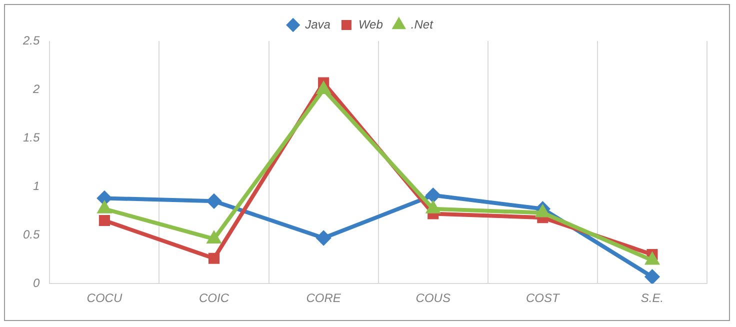 The image size is (736, 327). Describe the element at coordinates (317, 24) in the screenshot. I see `legend-label: Java` at that location.